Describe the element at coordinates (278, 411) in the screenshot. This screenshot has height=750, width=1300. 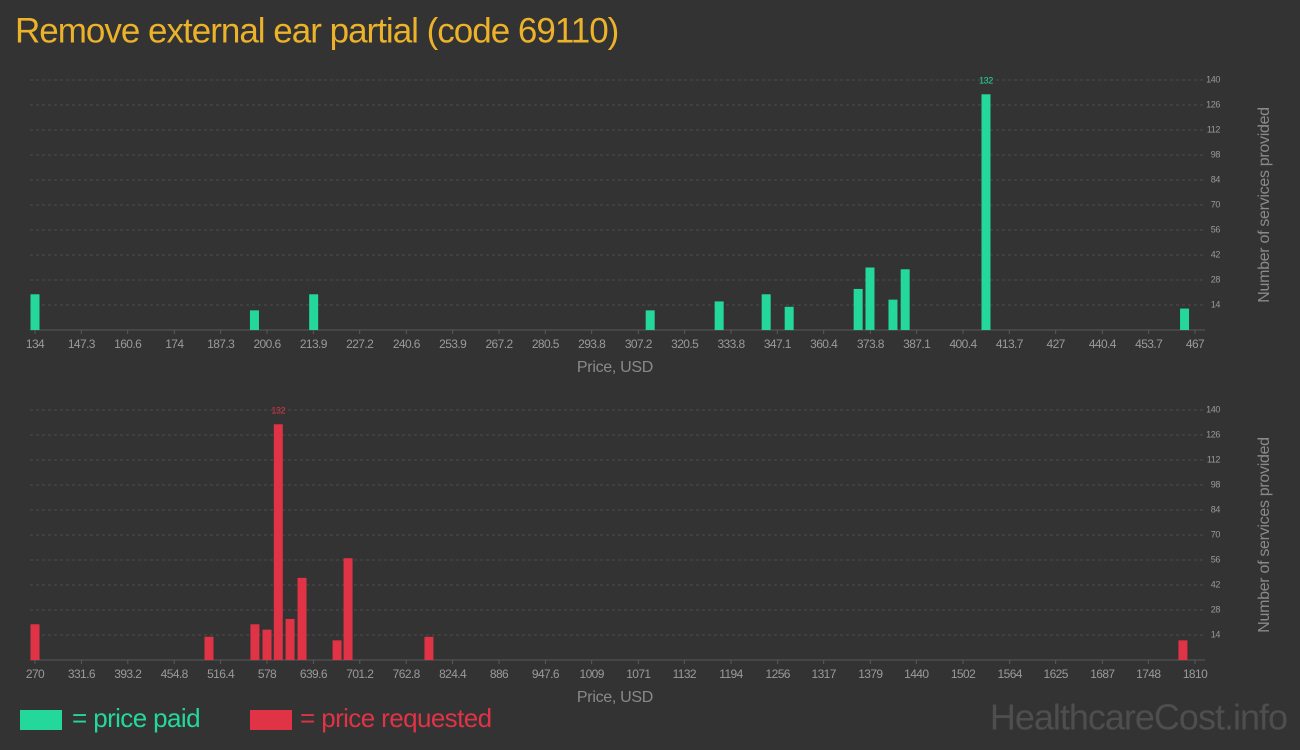
I see `bar-value-label: 132` at that location.